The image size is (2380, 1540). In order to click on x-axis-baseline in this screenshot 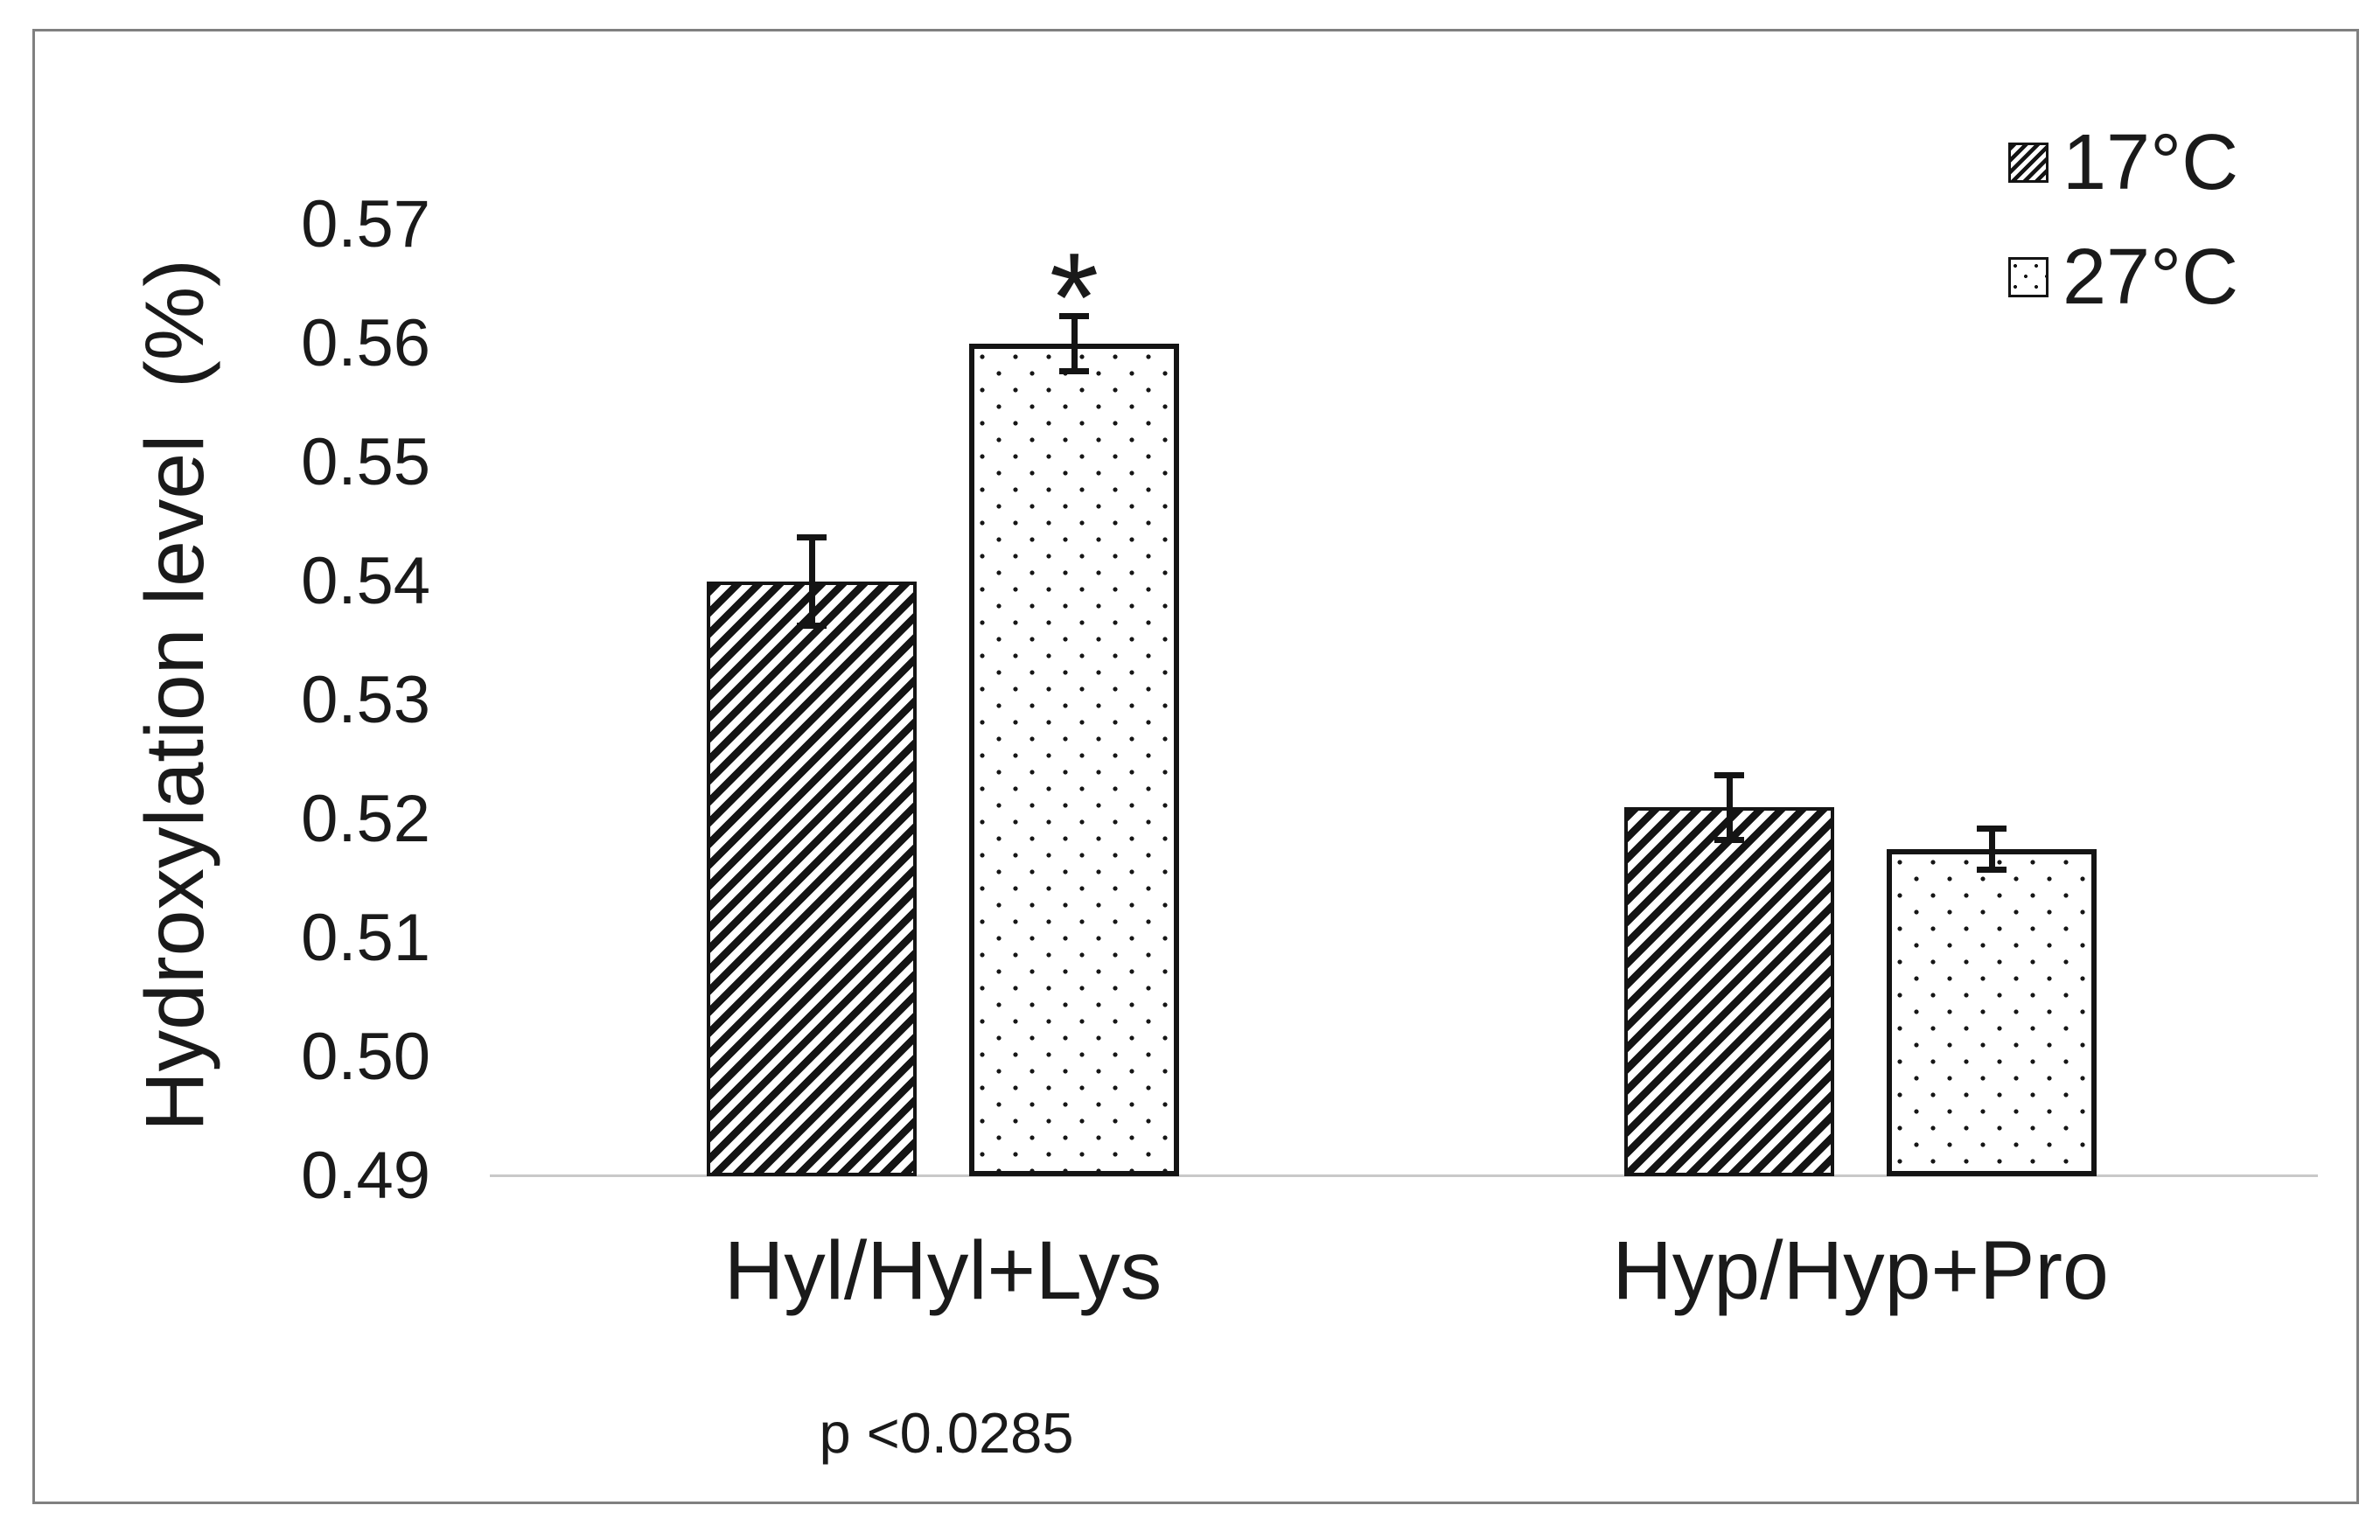, I will do `click(1404, 1175)`.